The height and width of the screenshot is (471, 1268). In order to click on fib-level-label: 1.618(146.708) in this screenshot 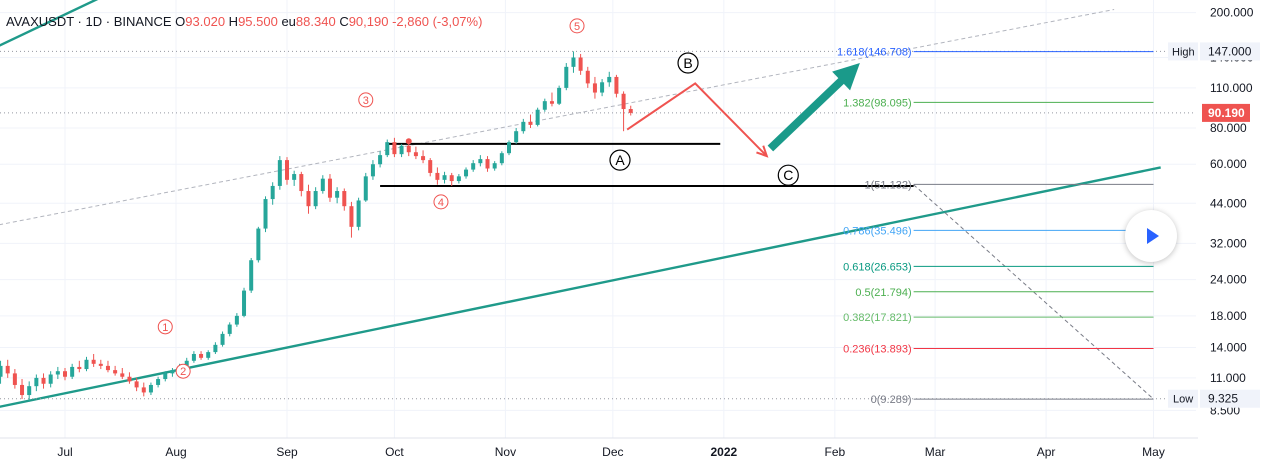, I will do `click(874, 53)`.